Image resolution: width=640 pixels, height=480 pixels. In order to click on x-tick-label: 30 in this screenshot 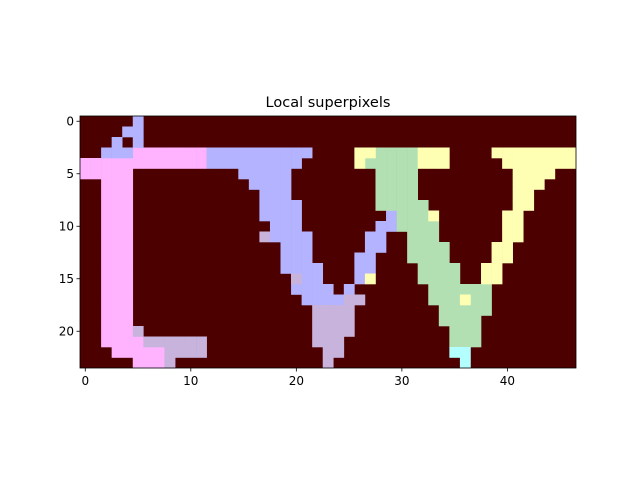, I will do `click(401, 381)`.